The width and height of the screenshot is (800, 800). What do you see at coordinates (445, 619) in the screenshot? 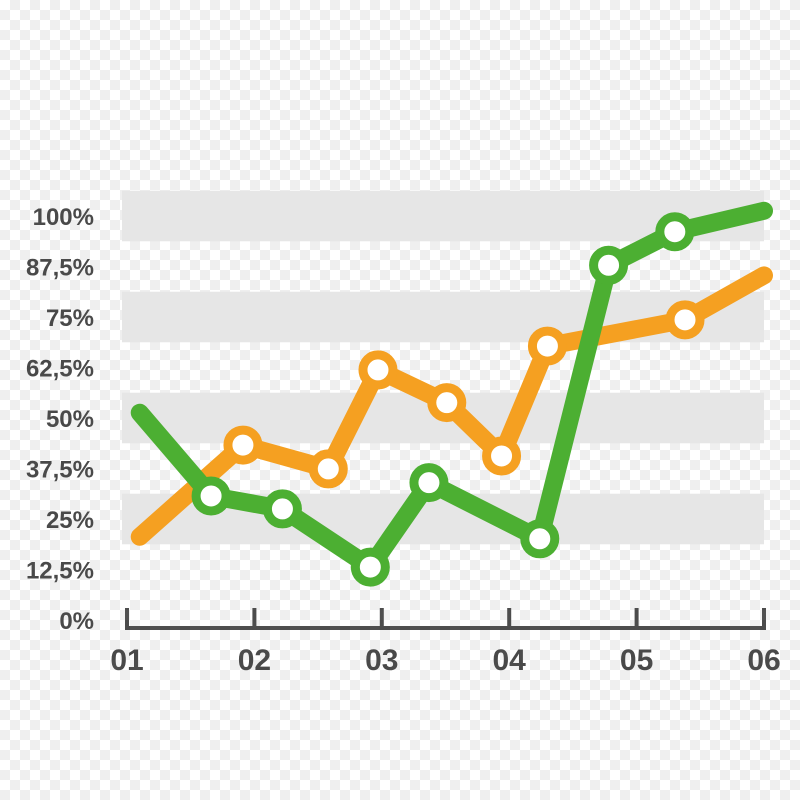
I see `x-axis` at bounding box center [445, 619].